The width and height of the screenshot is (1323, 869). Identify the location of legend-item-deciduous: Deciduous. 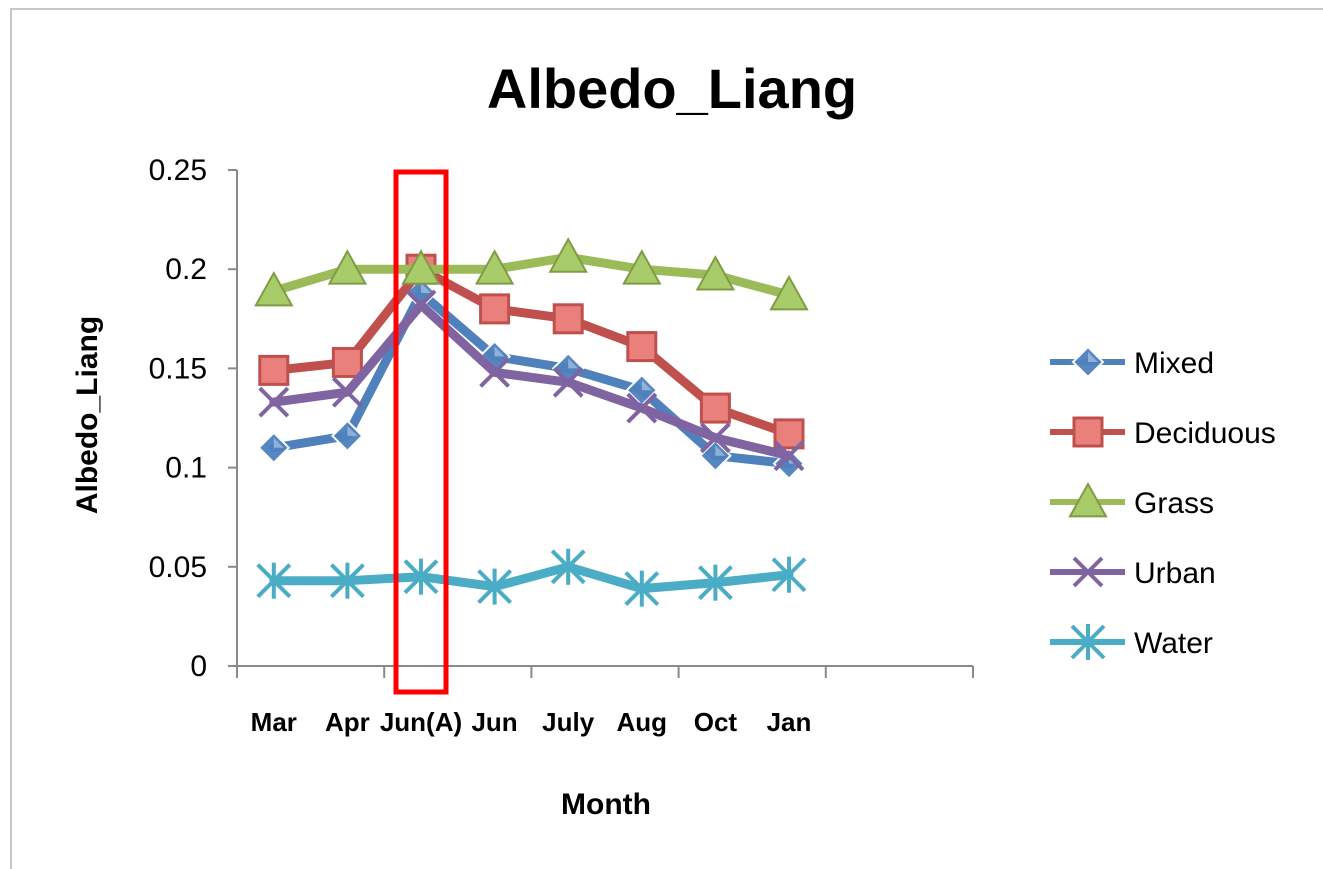
(1163, 433).